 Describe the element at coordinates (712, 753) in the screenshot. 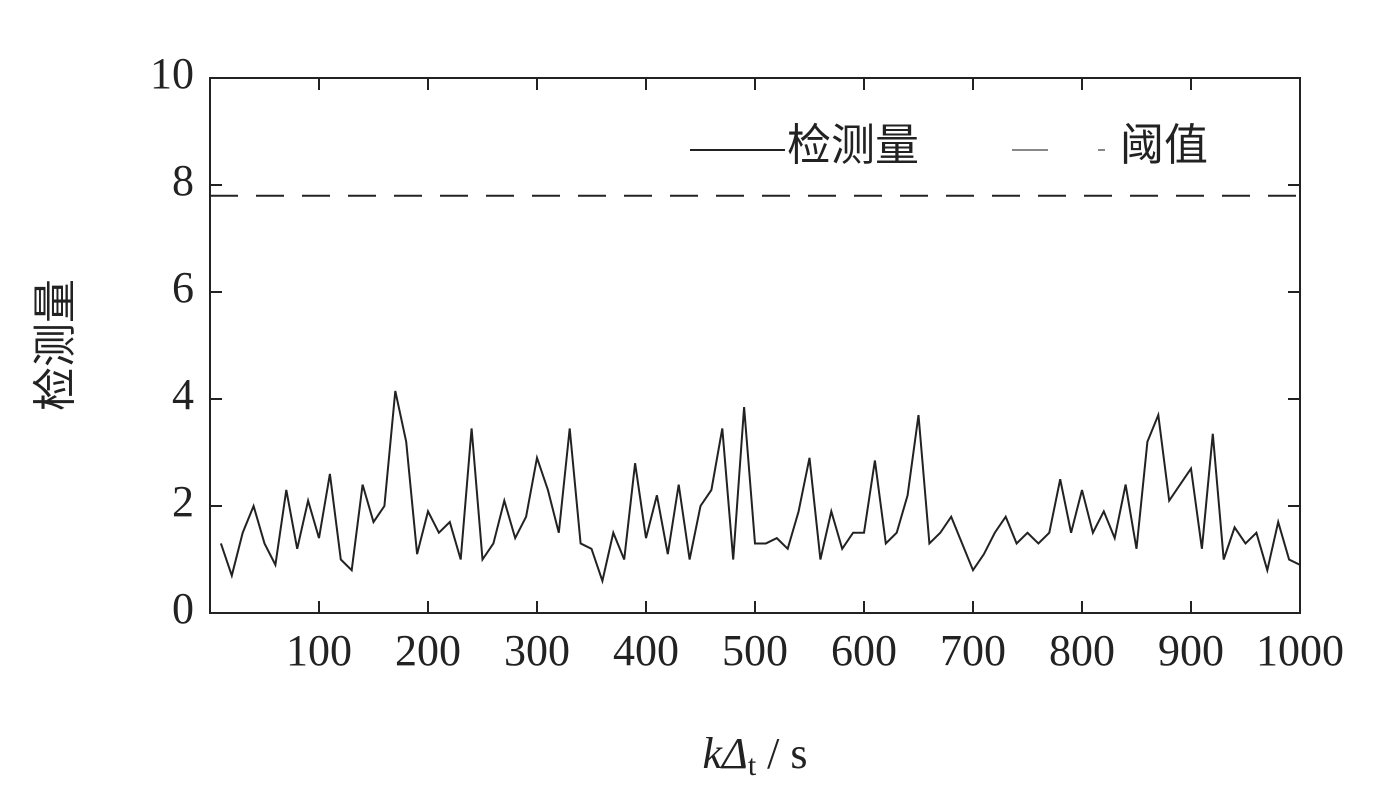

I see `x-label-part: k` at that location.